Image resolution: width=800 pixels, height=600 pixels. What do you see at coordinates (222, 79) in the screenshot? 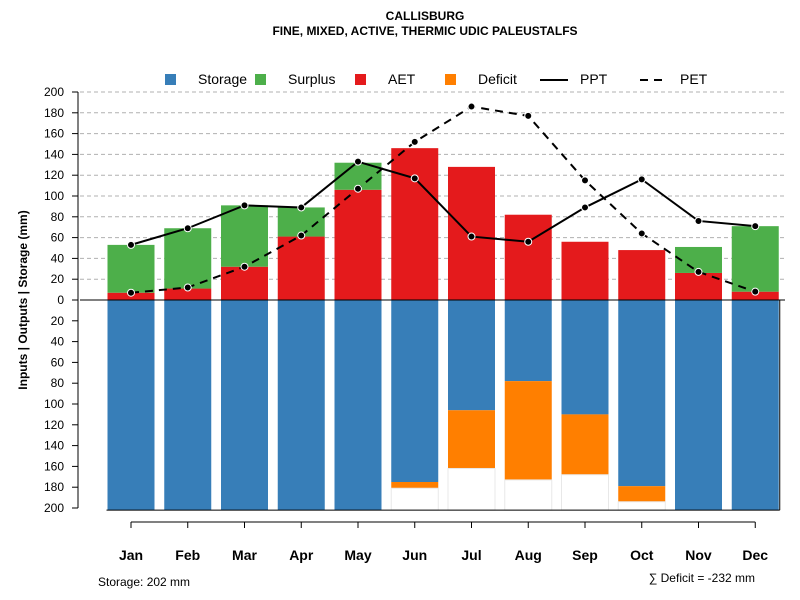
I see `legend-label-storage: Storage` at bounding box center [222, 79].